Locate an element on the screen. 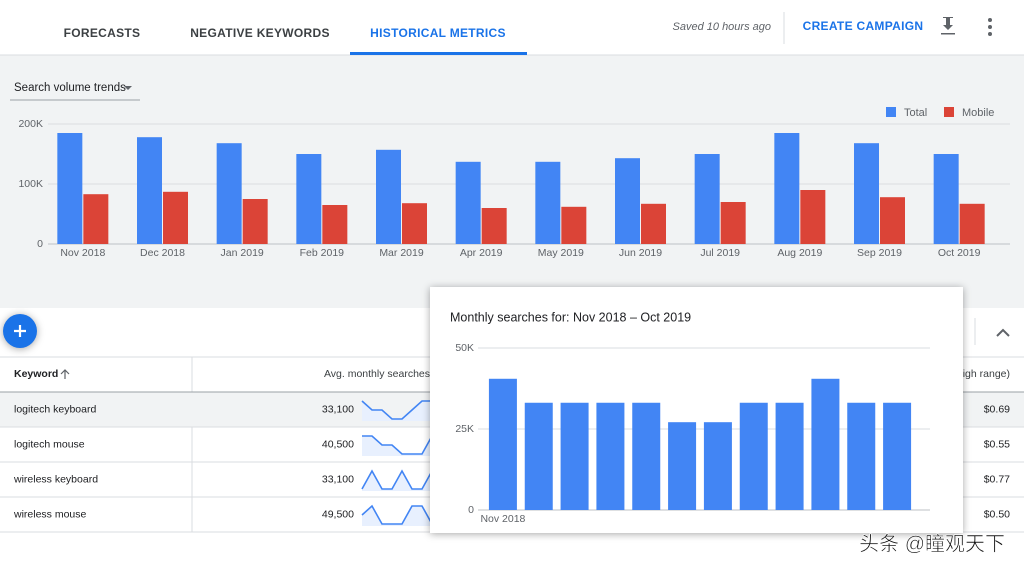 The width and height of the screenshot is (1024, 579). tab: HISTORICAL METRICS is located at coordinates (438, 33).